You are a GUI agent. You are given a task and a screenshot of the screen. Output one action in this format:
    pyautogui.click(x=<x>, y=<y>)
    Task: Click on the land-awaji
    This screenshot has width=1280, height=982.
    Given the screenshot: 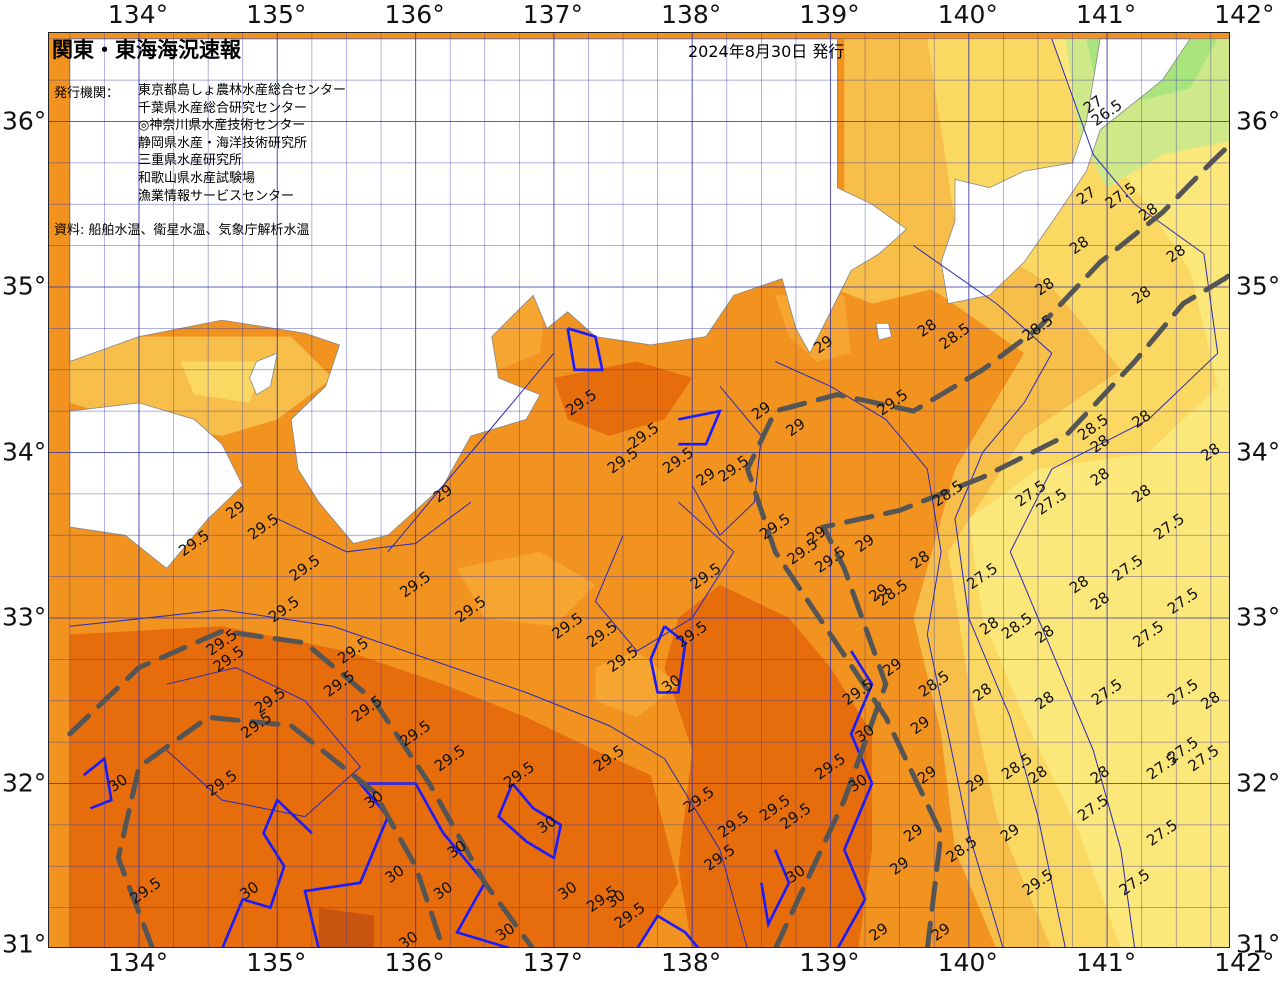 What is the action you would take?
    pyautogui.click(x=263, y=374)
    